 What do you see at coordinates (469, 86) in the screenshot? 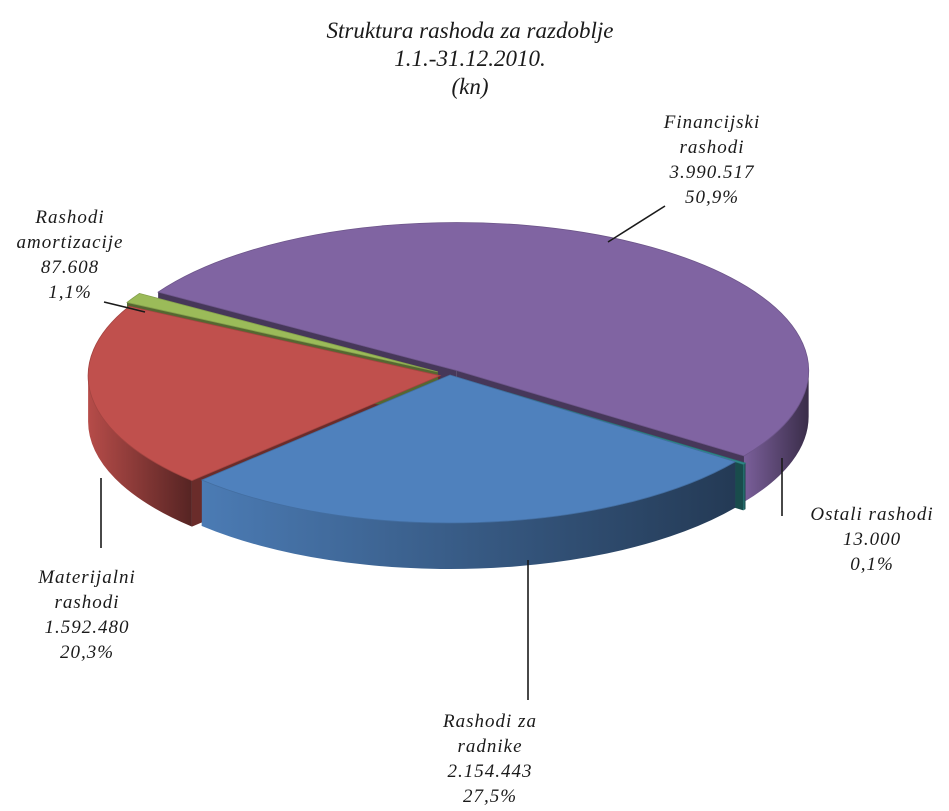
I see `chart-title-line-3: (kn)` at bounding box center [469, 86].